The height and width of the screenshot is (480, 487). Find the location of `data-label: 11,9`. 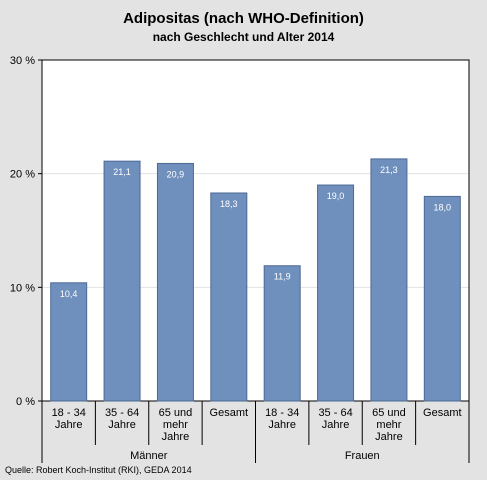

data-label: 11,9 is located at coordinates (282, 277).